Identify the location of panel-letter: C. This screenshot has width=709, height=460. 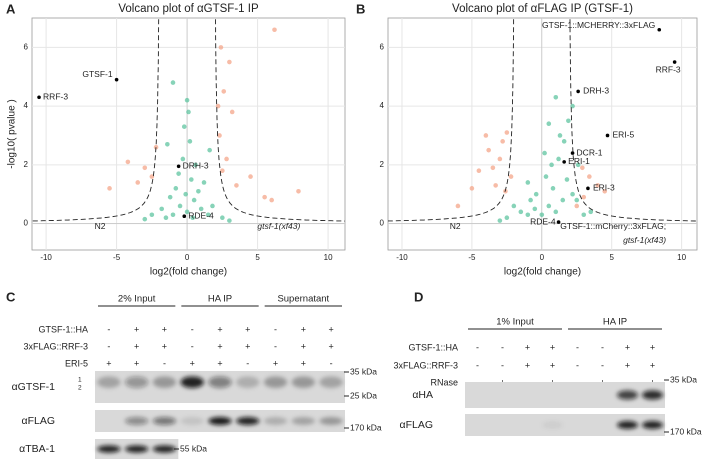
(11, 296).